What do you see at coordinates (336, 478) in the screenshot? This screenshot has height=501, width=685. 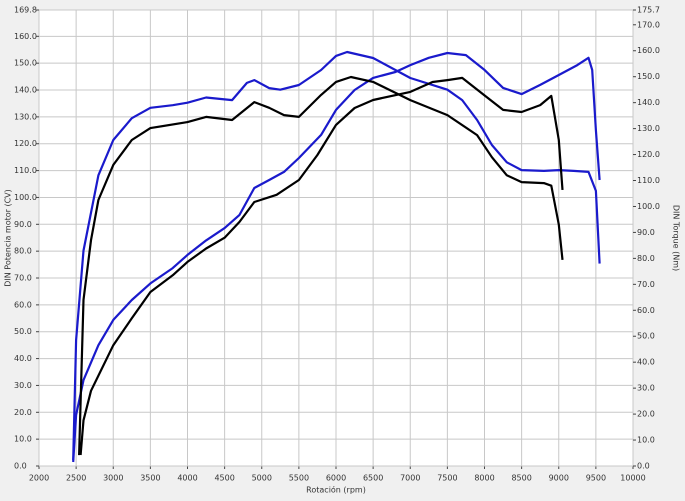 I see `x-tick-label: 6000` at bounding box center [336, 478].